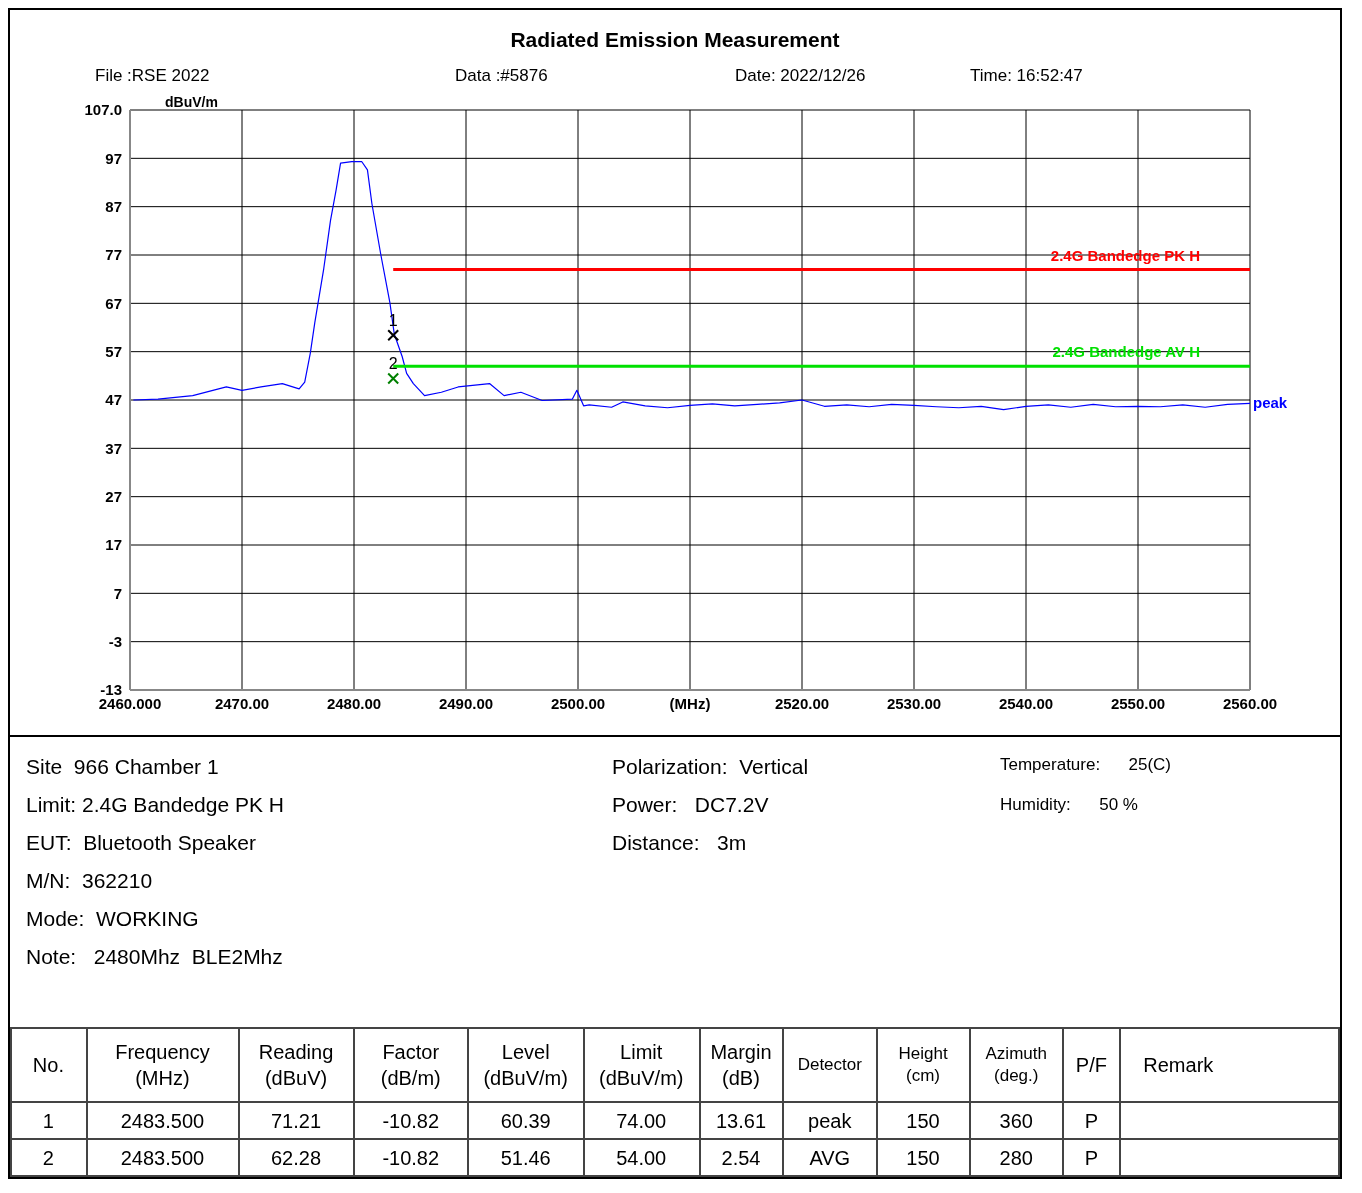 Image resolution: width=1362 pixels, height=1193 pixels. I want to click on x-tick-label: 2550.00, so click(1138, 703).